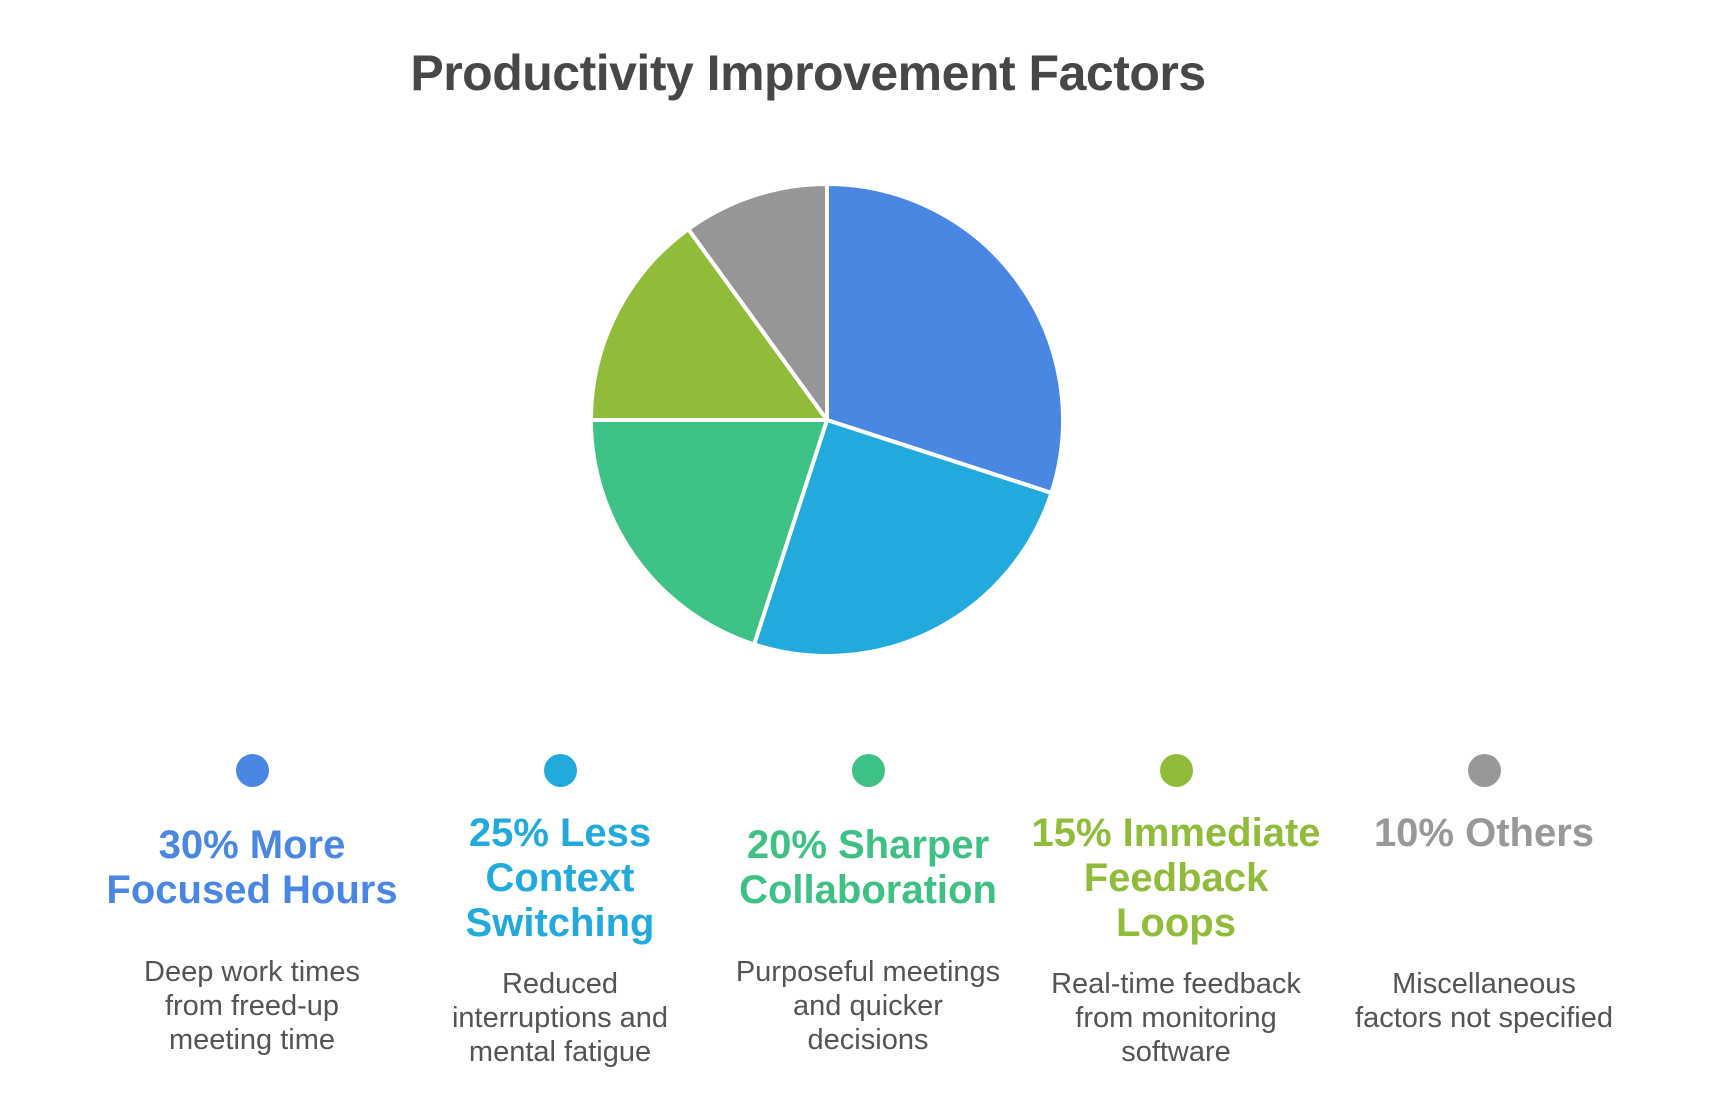  What do you see at coordinates (808, 73) in the screenshot?
I see `chart-title: Productivity Improvement Factors` at bounding box center [808, 73].